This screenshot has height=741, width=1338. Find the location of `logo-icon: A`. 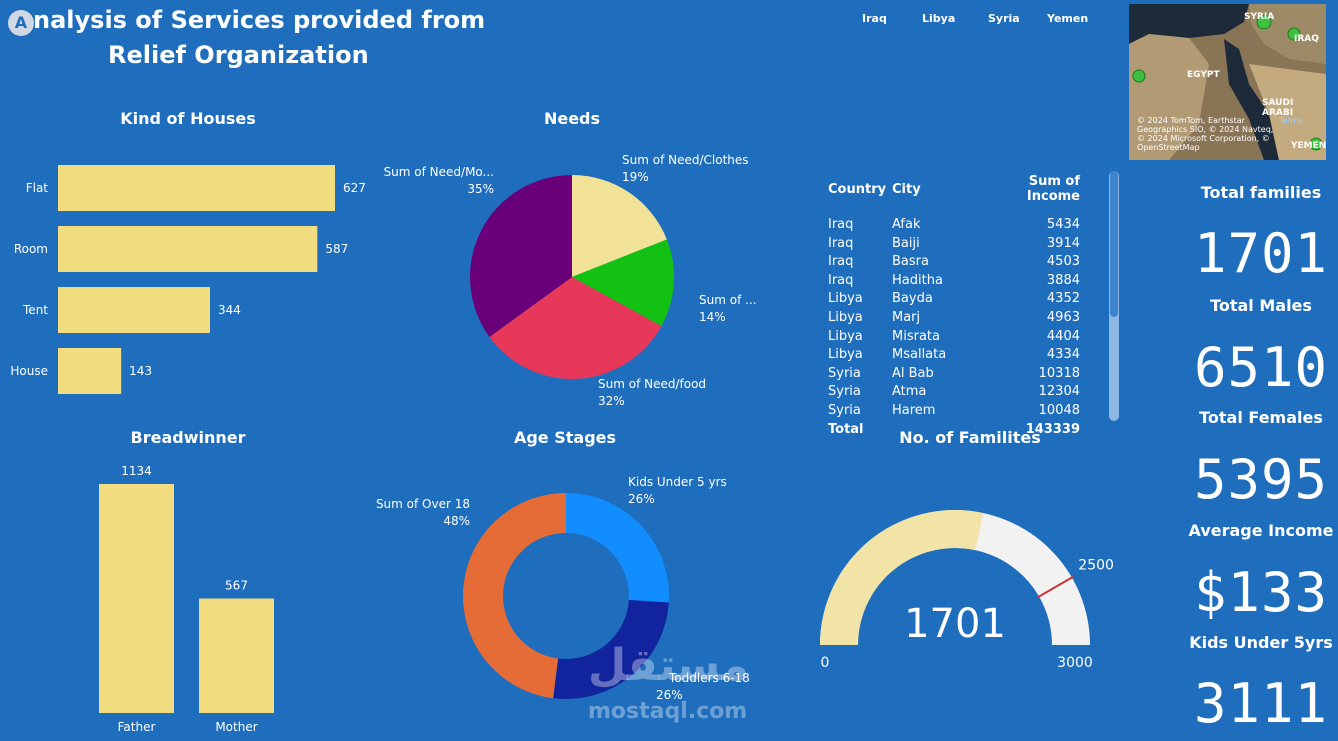

logo-icon: A is located at coordinates (21, 23).